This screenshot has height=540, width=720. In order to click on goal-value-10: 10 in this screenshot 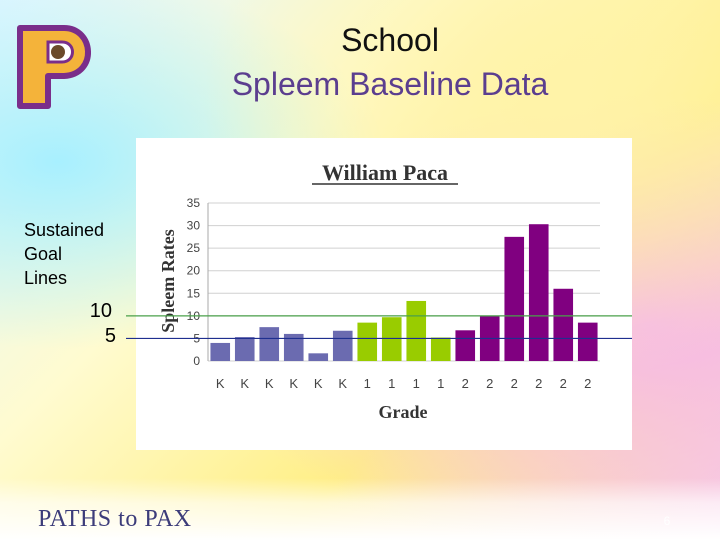, I will do `click(100, 311)`.